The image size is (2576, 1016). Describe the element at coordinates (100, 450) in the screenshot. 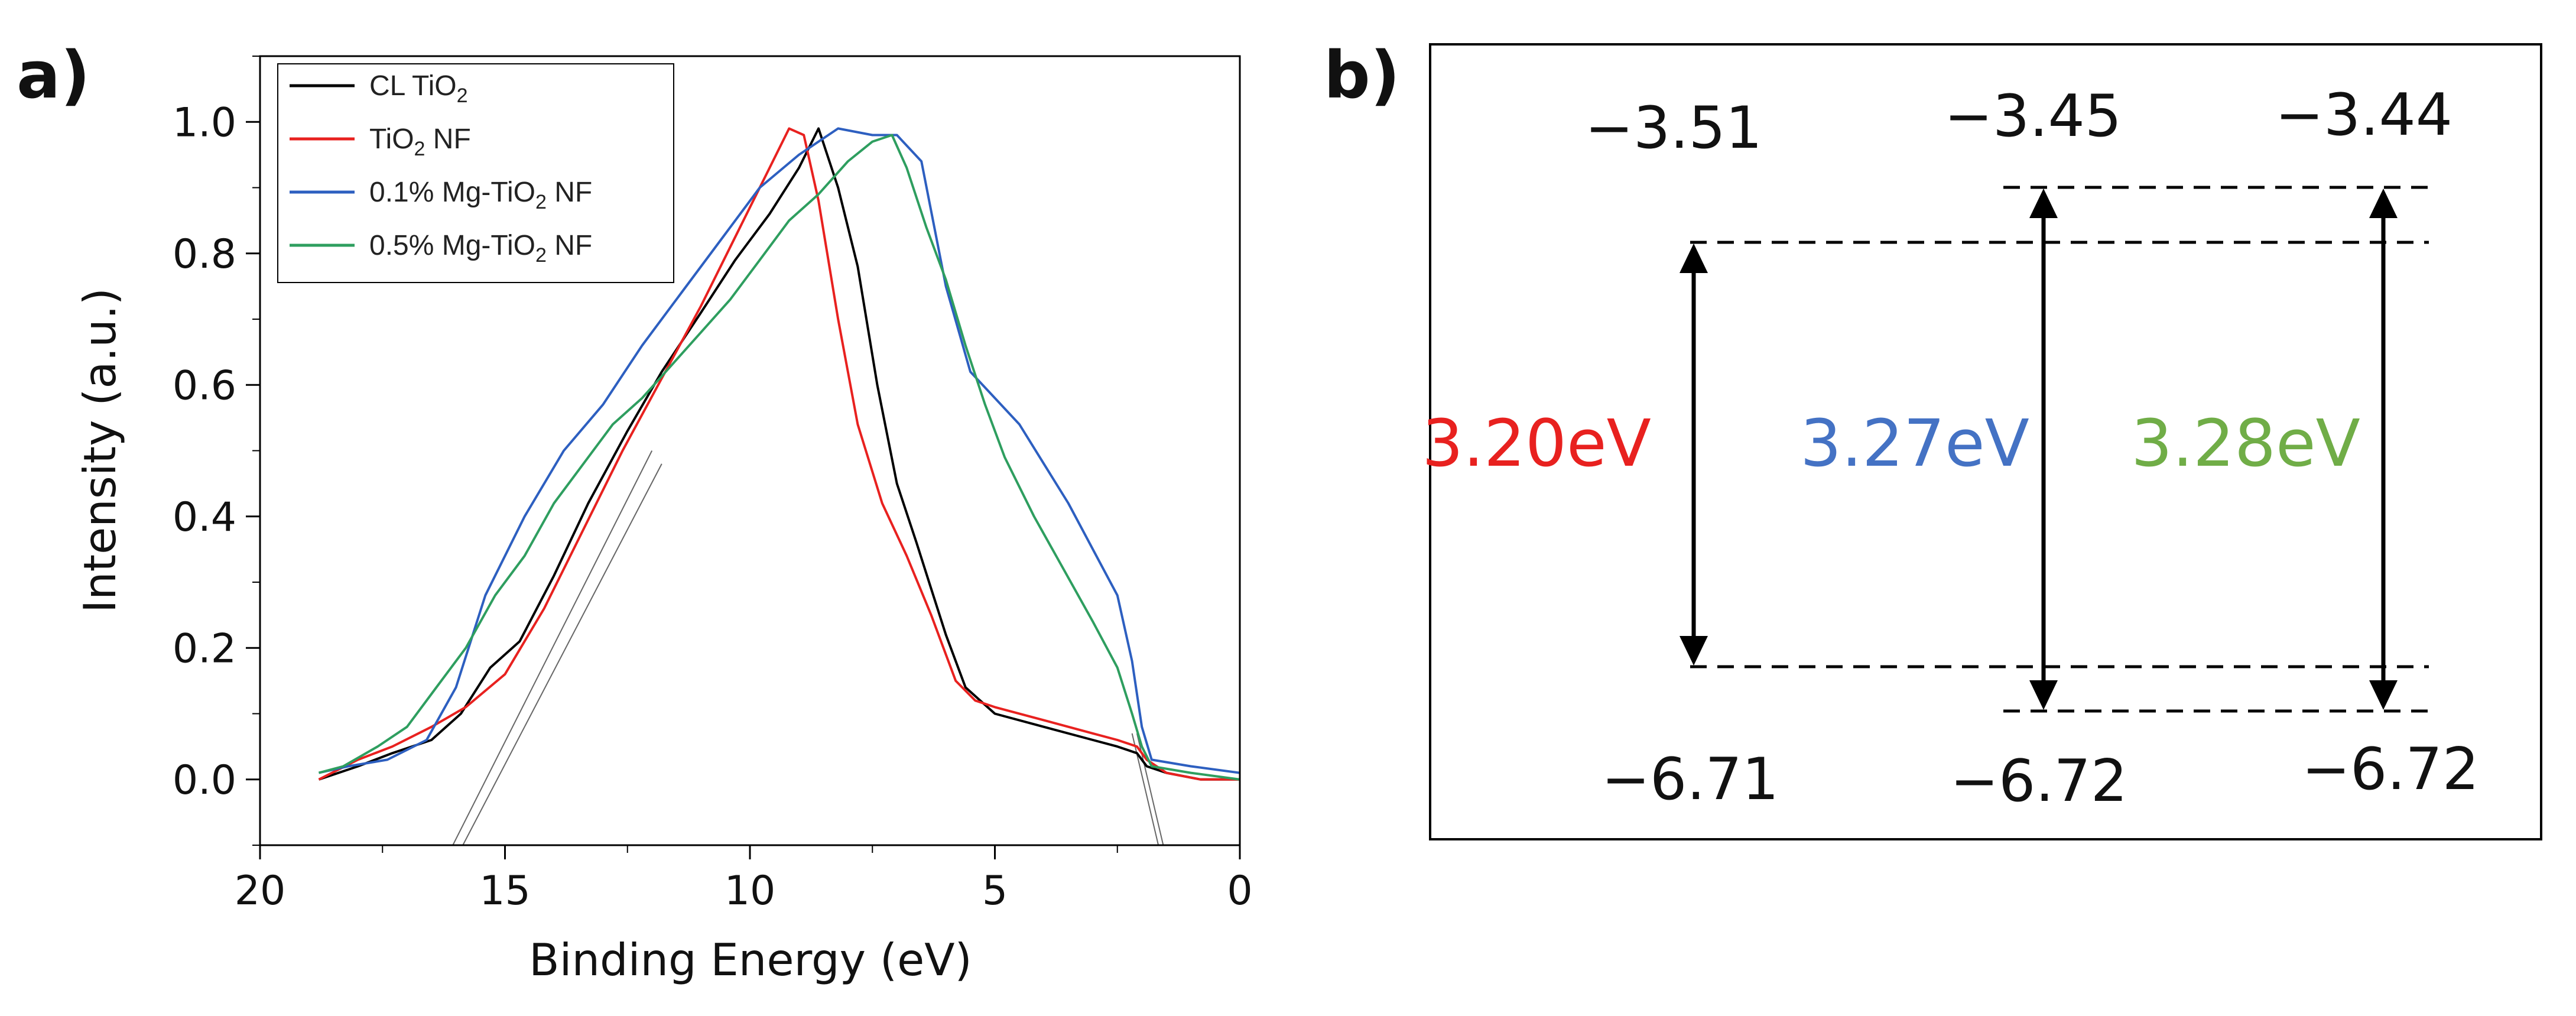

I see `y-axis-label: Intensity (a.u.)` at that location.